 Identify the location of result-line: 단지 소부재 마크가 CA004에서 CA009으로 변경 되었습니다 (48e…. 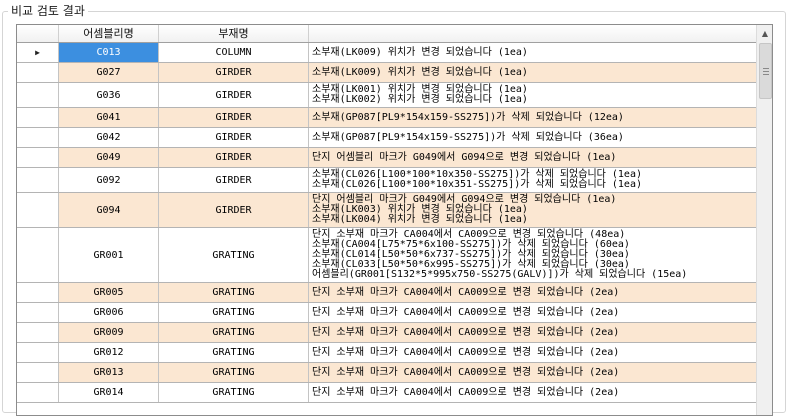
(469, 234).